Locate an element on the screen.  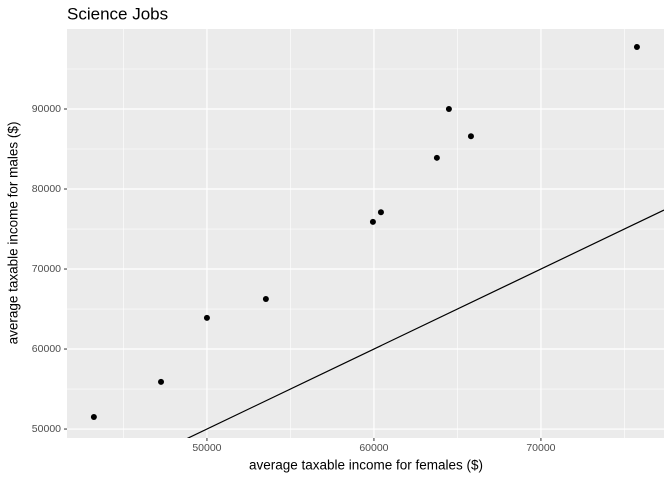
y-axis-label: average taxable income for males ($) is located at coordinates (13, 233).